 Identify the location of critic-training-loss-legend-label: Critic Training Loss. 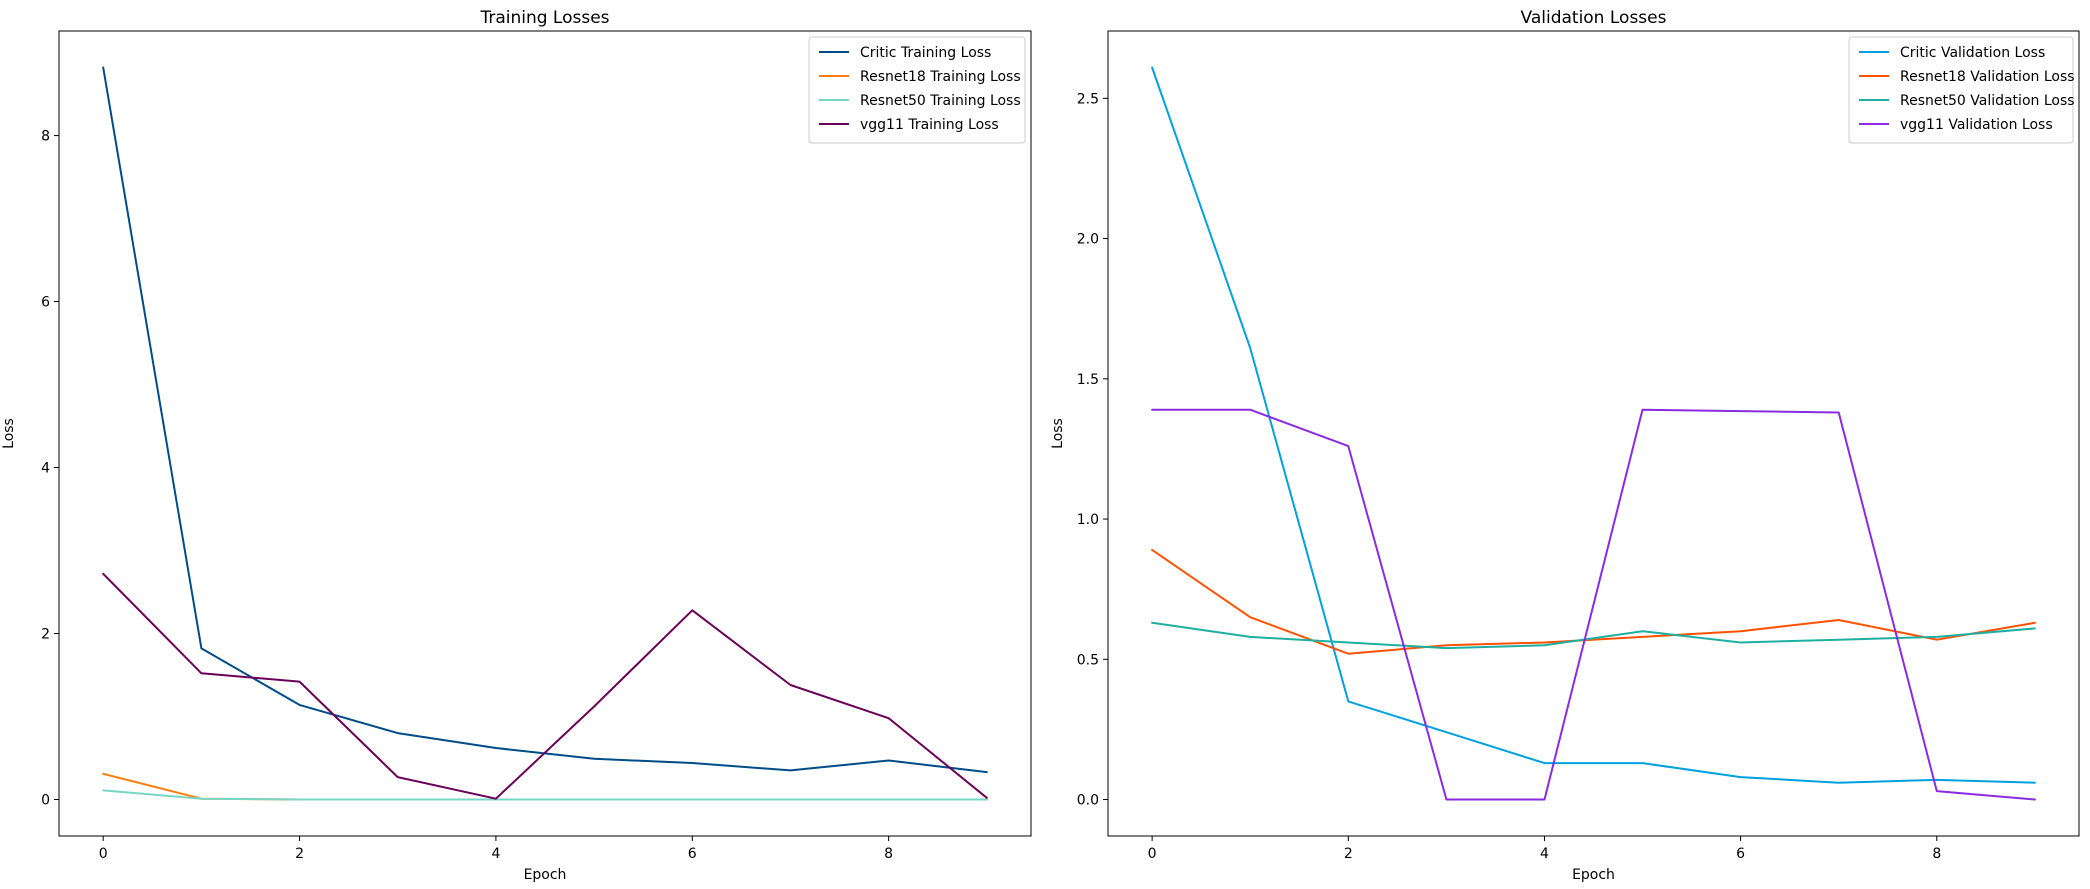
(925, 53).